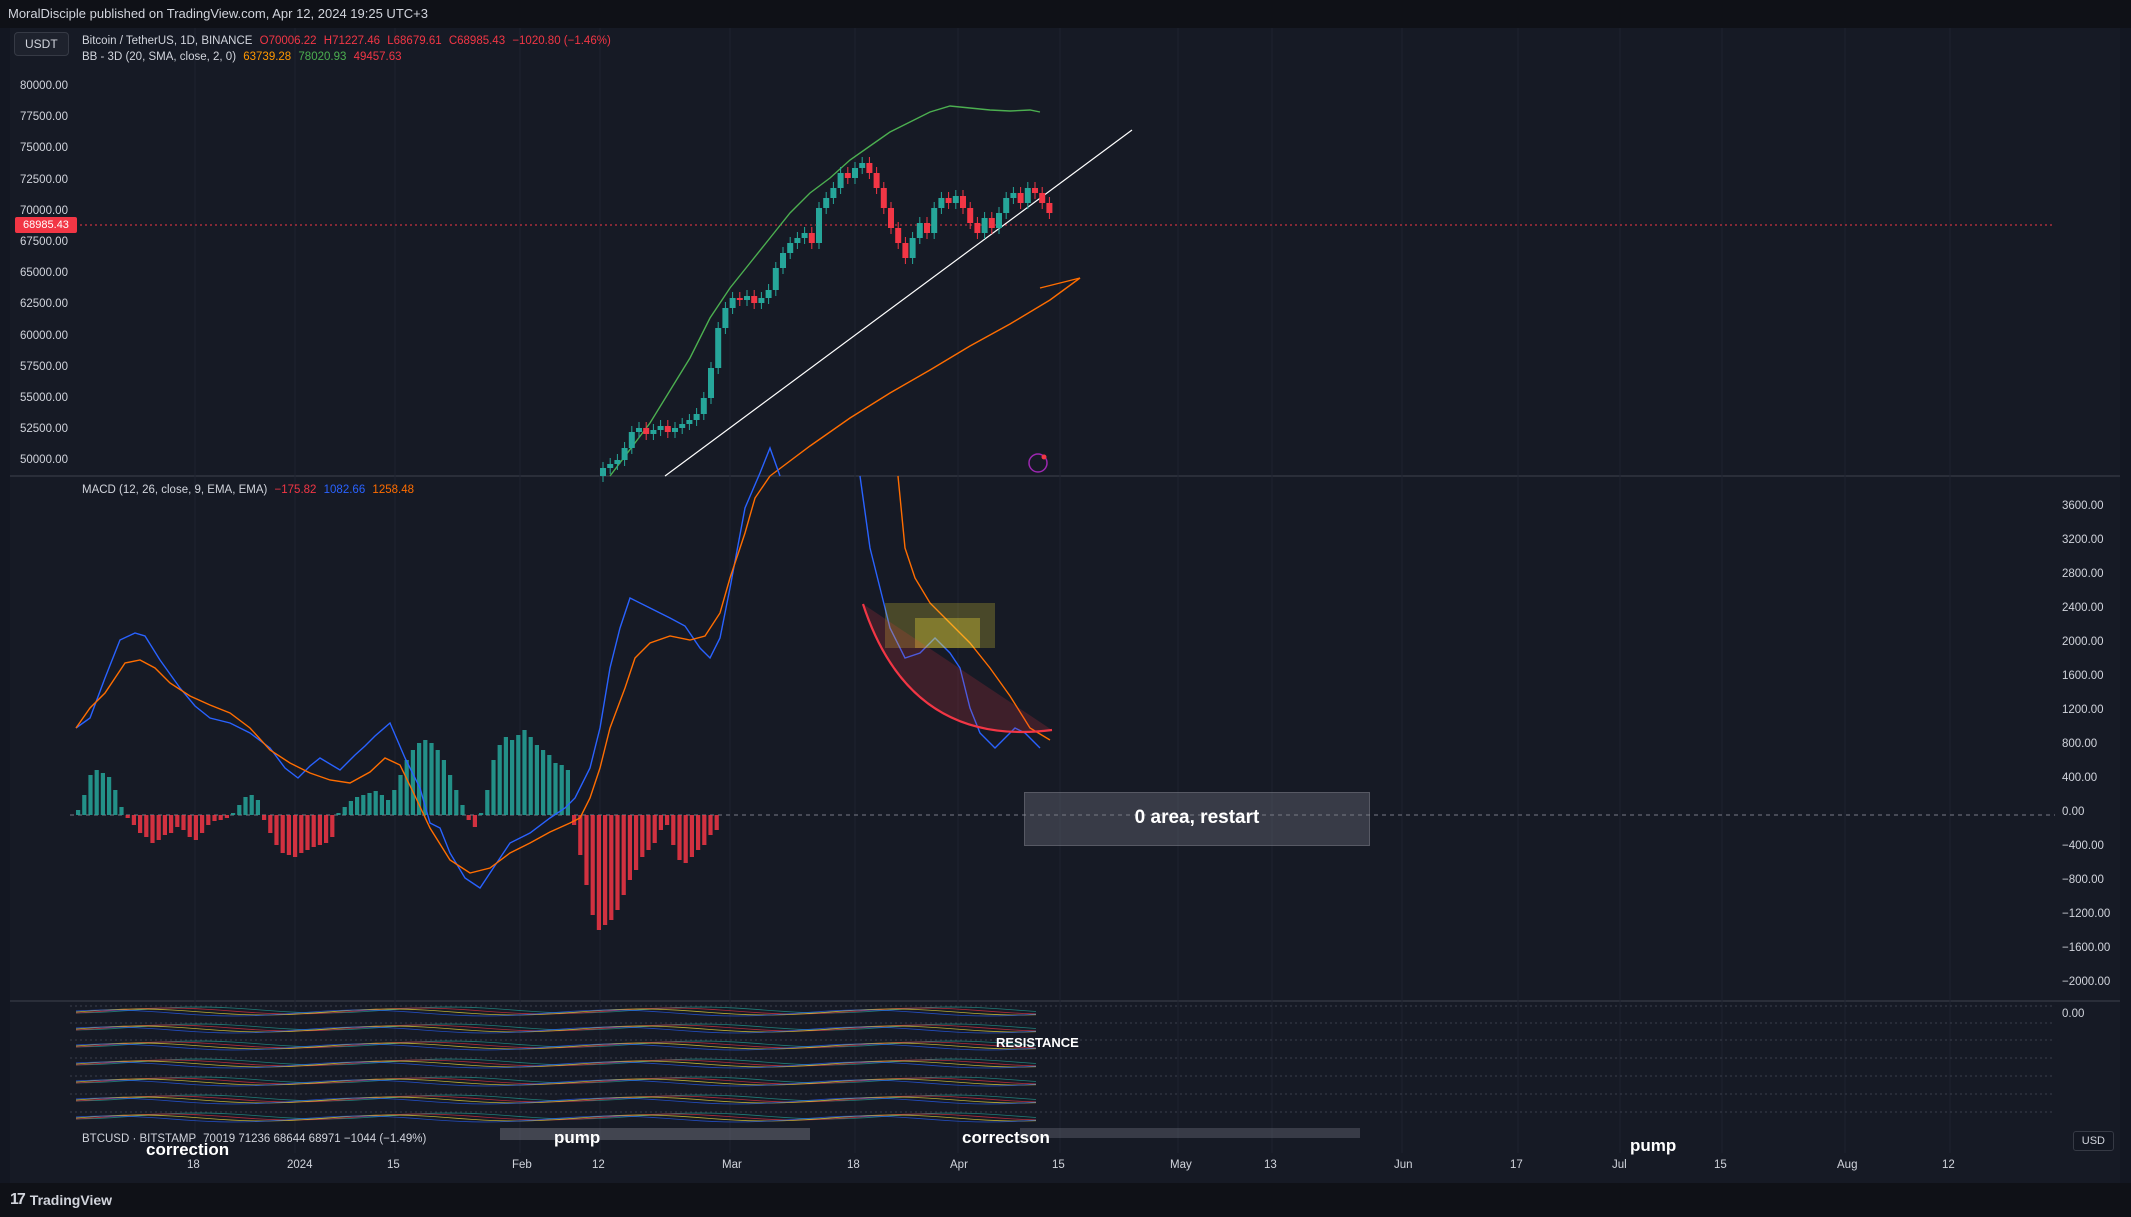 This screenshot has width=2131, height=1217. Describe the element at coordinates (2086, 914) in the screenshot. I see `macd-axis-label: −1200.00` at that location.